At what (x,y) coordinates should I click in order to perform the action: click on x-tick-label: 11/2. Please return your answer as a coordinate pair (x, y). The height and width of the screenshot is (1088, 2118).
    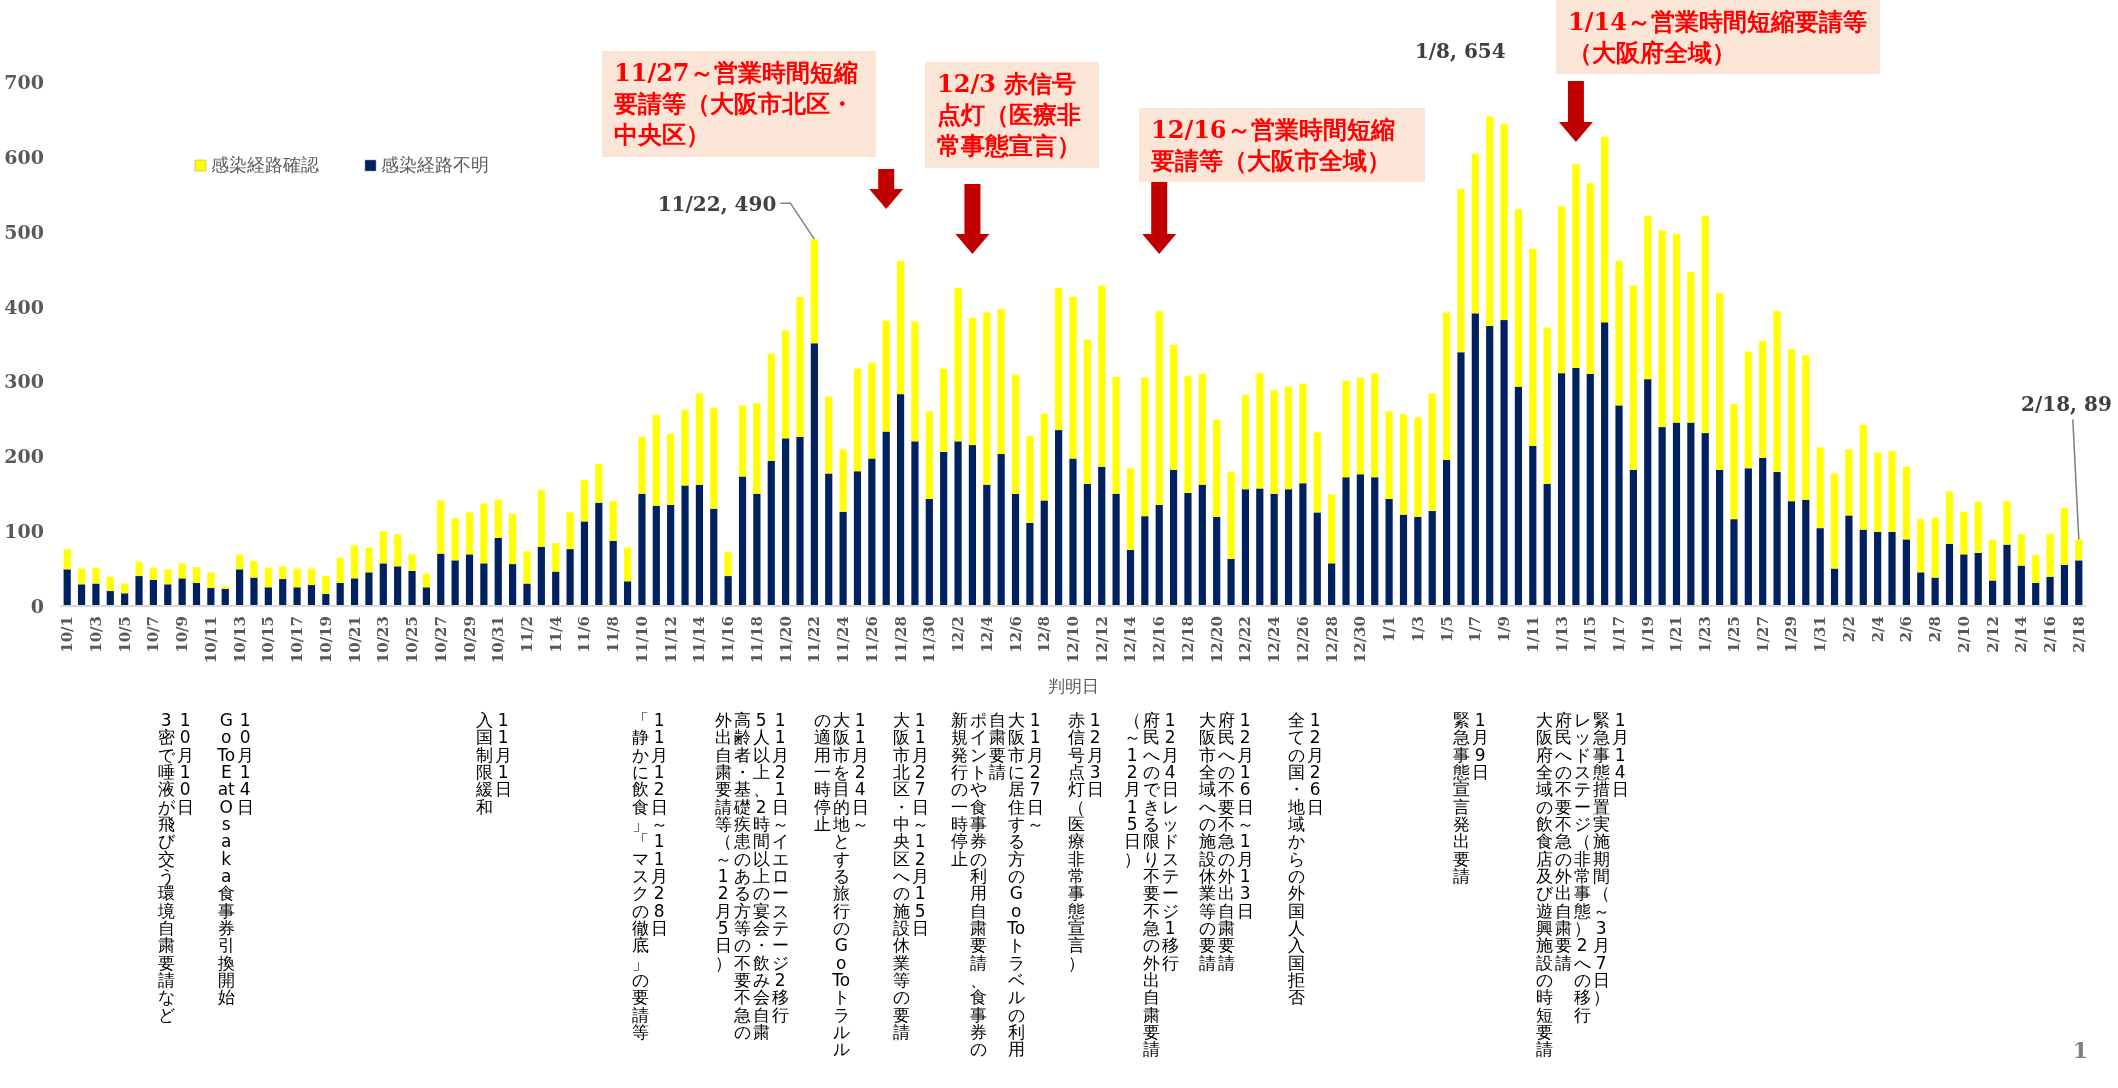
    Looking at the image, I should click on (526, 634).